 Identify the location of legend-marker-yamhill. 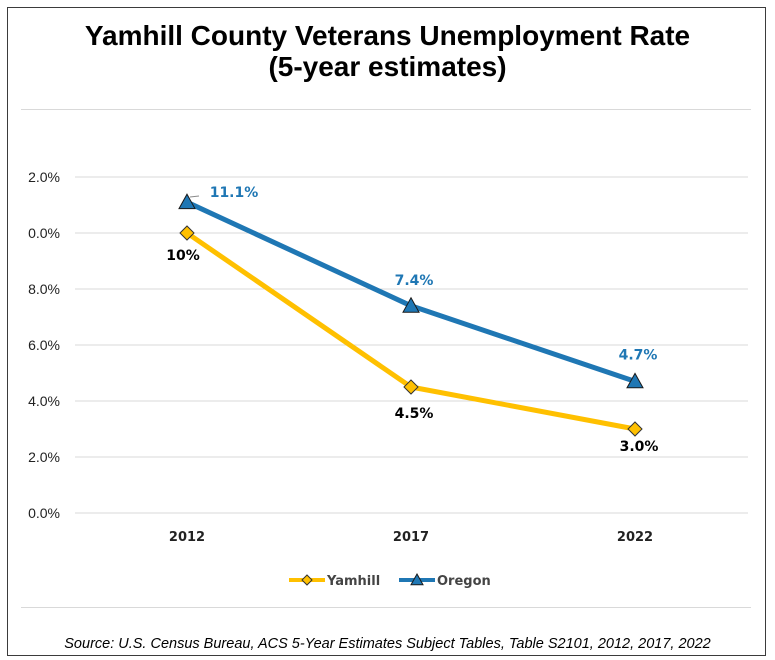
(307, 580).